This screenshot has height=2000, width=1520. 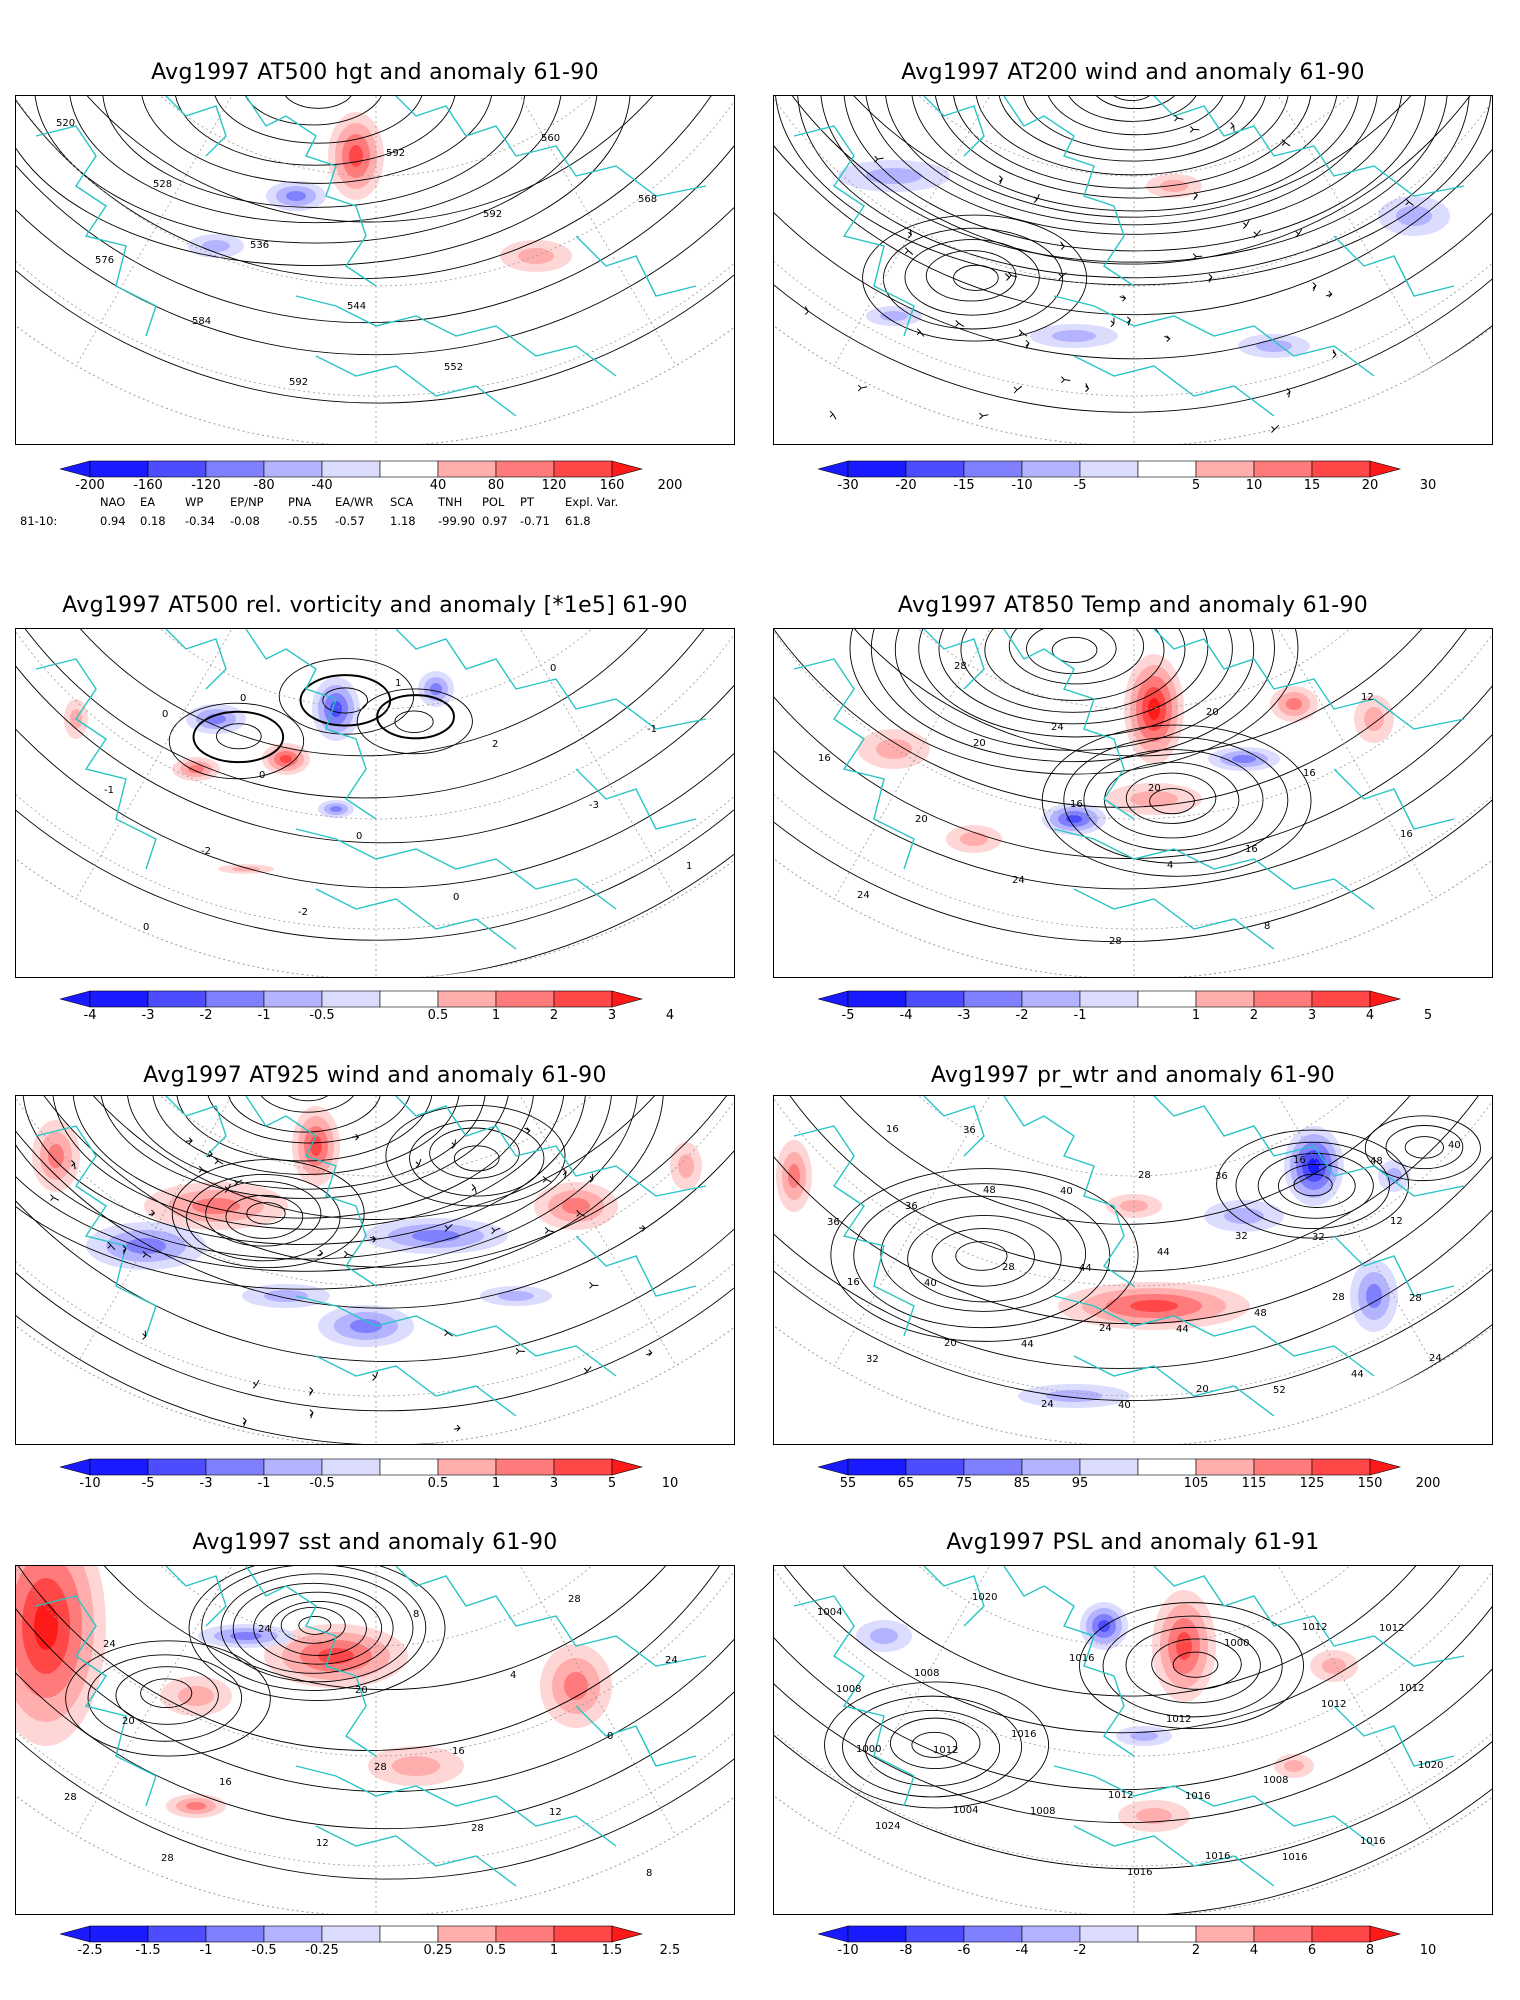 What do you see at coordinates (979, 743) in the screenshot?
I see `contour-label: 20` at bounding box center [979, 743].